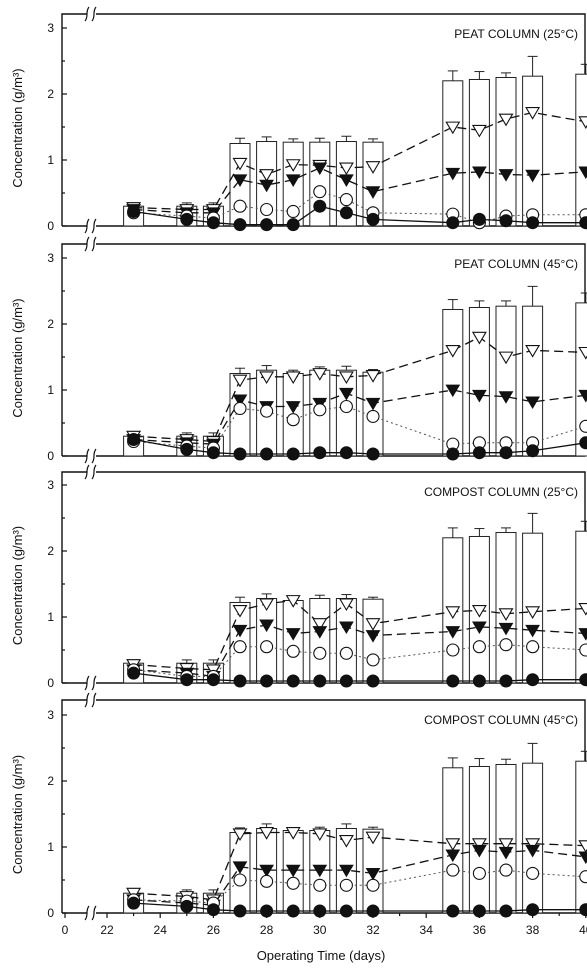 The width and height of the screenshot is (587, 970). What do you see at coordinates (324, 925) in the screenshot?
I see `x-axis: 0 22 24 26 28 30 32 34 36 38 40` at bounding box center [324, 925].